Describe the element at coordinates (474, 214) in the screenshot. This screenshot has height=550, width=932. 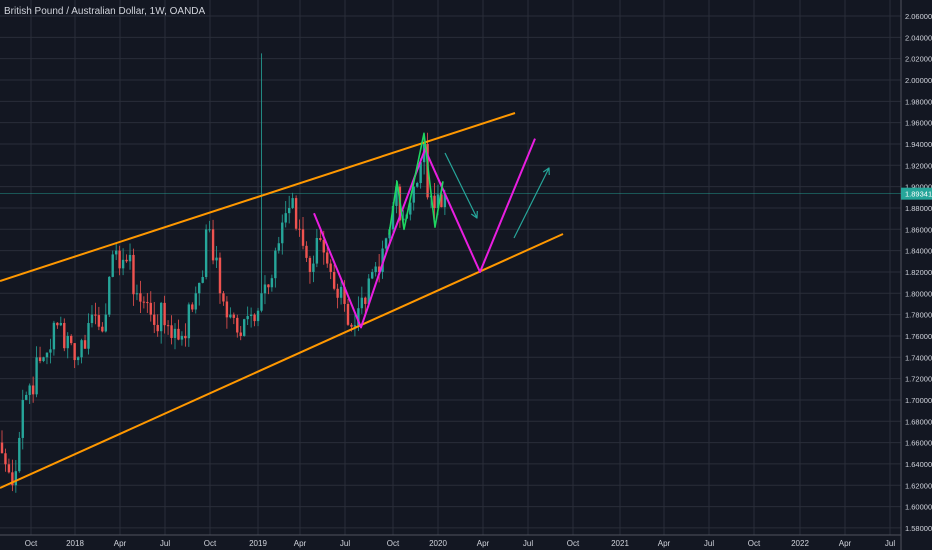
I see `arrow-down-head` at that location.